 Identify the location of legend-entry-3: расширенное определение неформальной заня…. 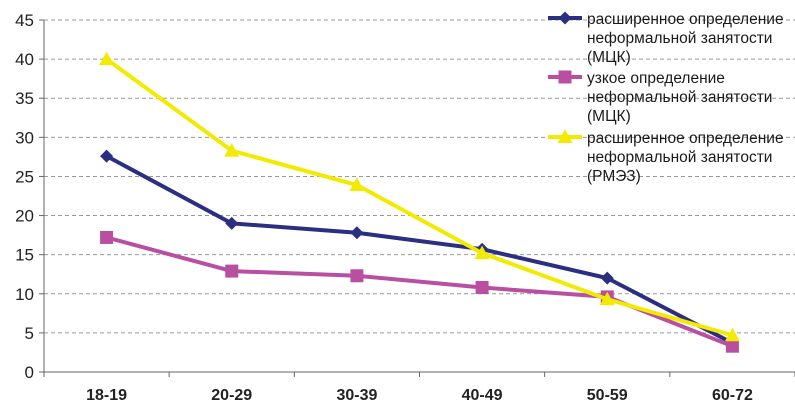
(666, 157).